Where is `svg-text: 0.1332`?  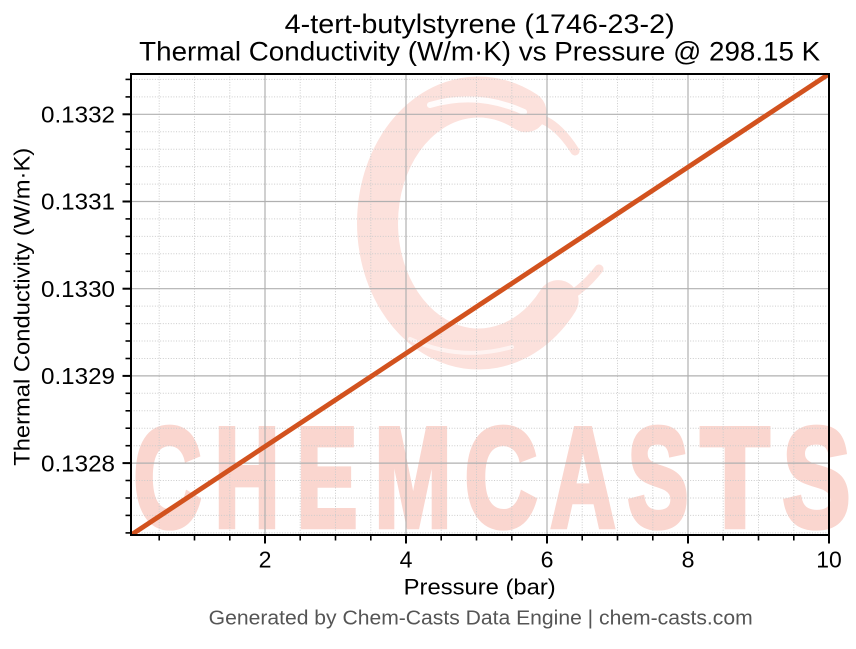
svg-text: 0.1332 is located at coordinates (78, 115).